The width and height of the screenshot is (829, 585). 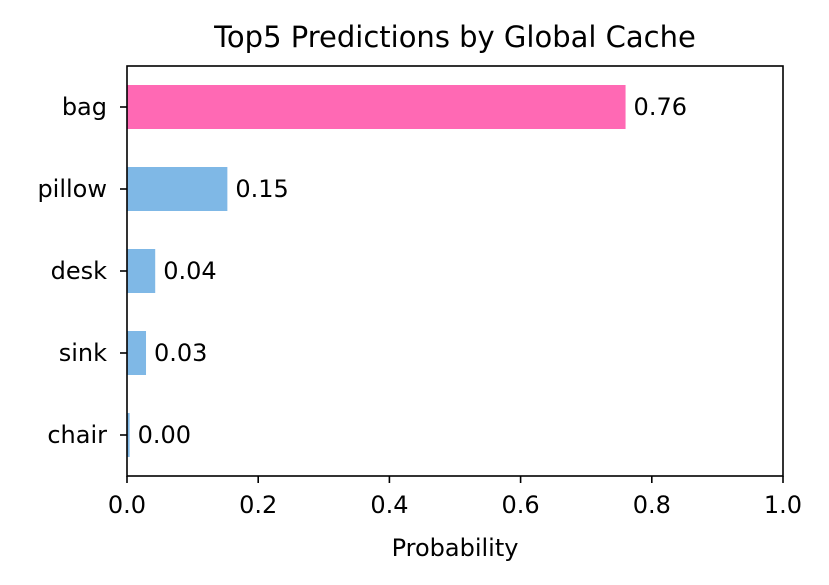 What do you see at coordinates (455, 548) in the screenshot?
I see `x-axis-label: Probability` at bounding box center [455, 548].